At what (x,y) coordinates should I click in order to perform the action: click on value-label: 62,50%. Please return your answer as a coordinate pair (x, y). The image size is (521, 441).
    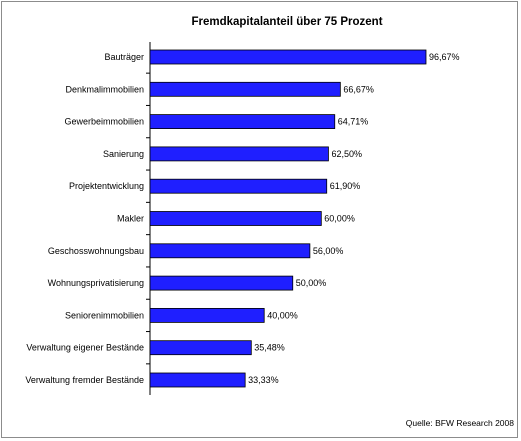
    Looking at the image, I should click on (346, 154).